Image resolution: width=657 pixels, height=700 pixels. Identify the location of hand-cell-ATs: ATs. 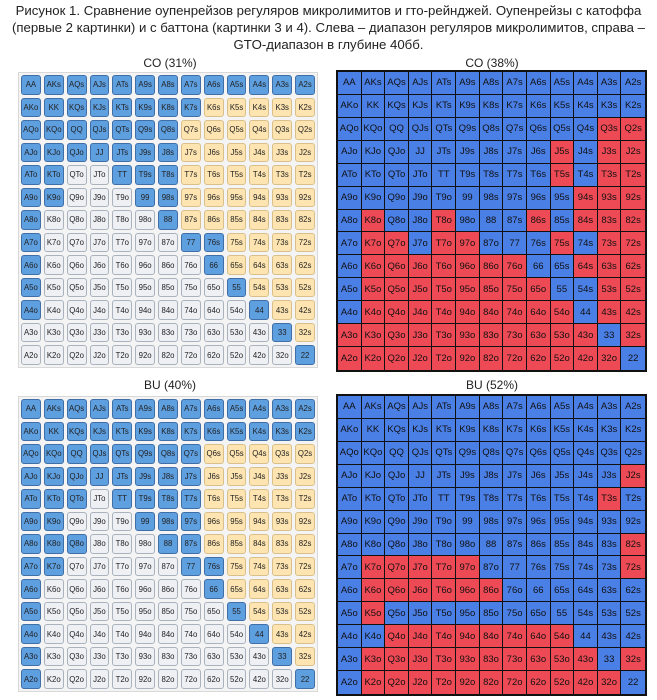
(122, 85).